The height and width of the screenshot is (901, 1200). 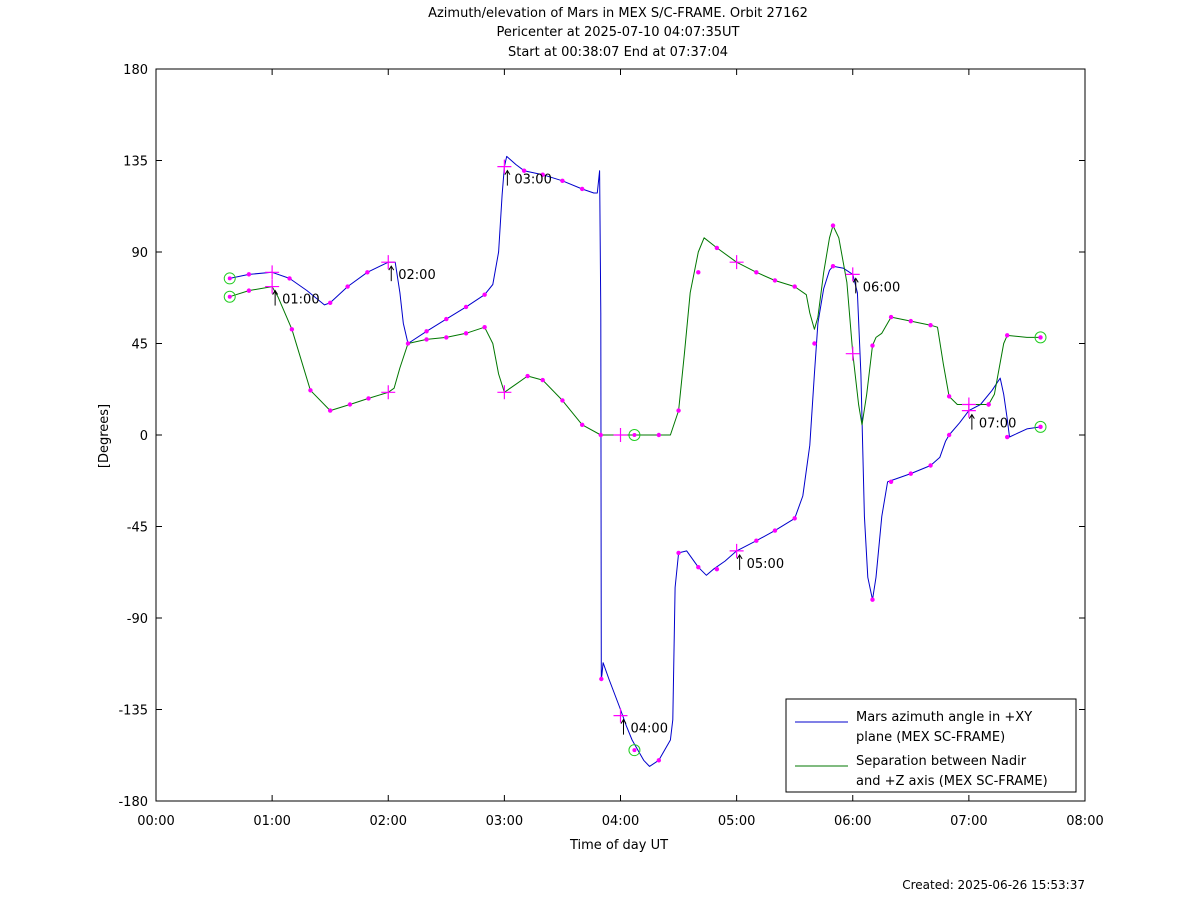 What do you see at coordinates (930, 737) in the screenshot?
I see `legend-label-azimuth-line2: plane (MEX SC-FRAME)` at bounding box center [930, 737].